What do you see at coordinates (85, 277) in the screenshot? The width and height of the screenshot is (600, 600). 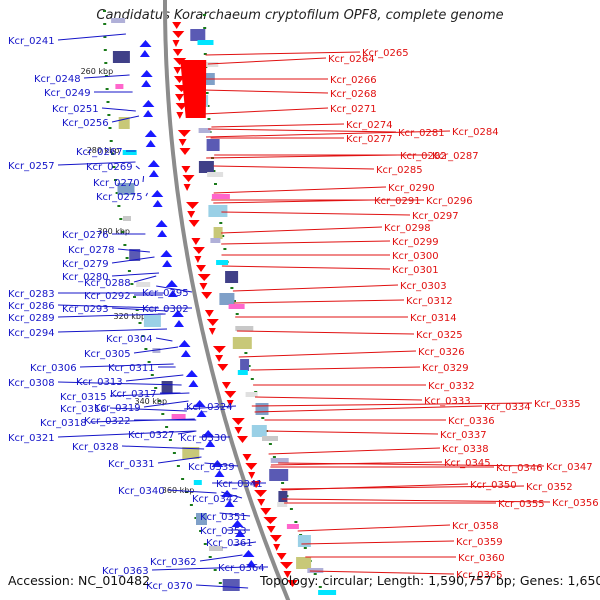 I see `reverse-gene-label: Kcr_0280` at bounding box center [85, 277].